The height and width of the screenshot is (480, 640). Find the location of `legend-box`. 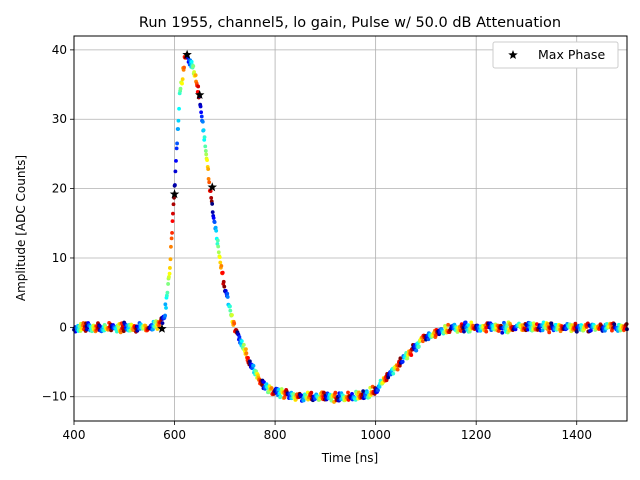

legend-box is located at coordinates (555, 55).